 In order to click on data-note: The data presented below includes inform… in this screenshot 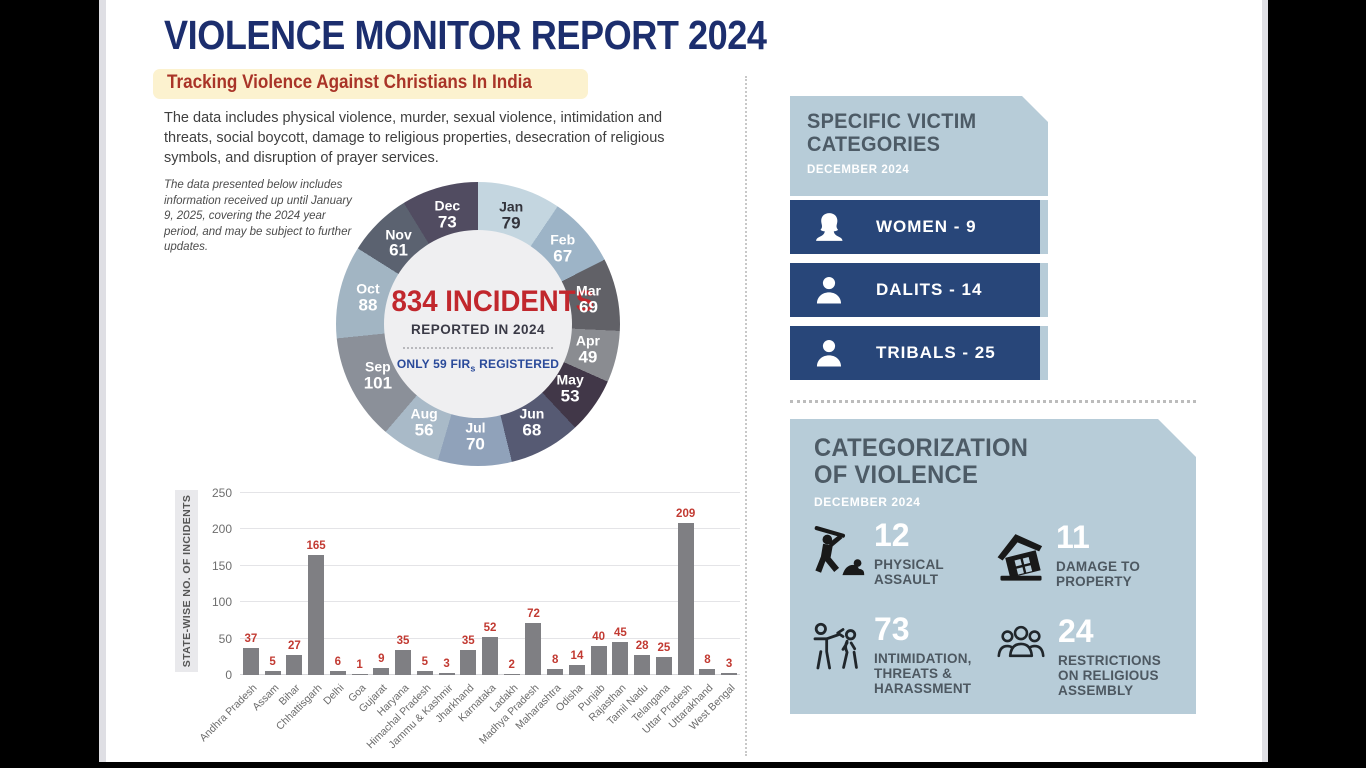, I will do `click(258, 216)`.